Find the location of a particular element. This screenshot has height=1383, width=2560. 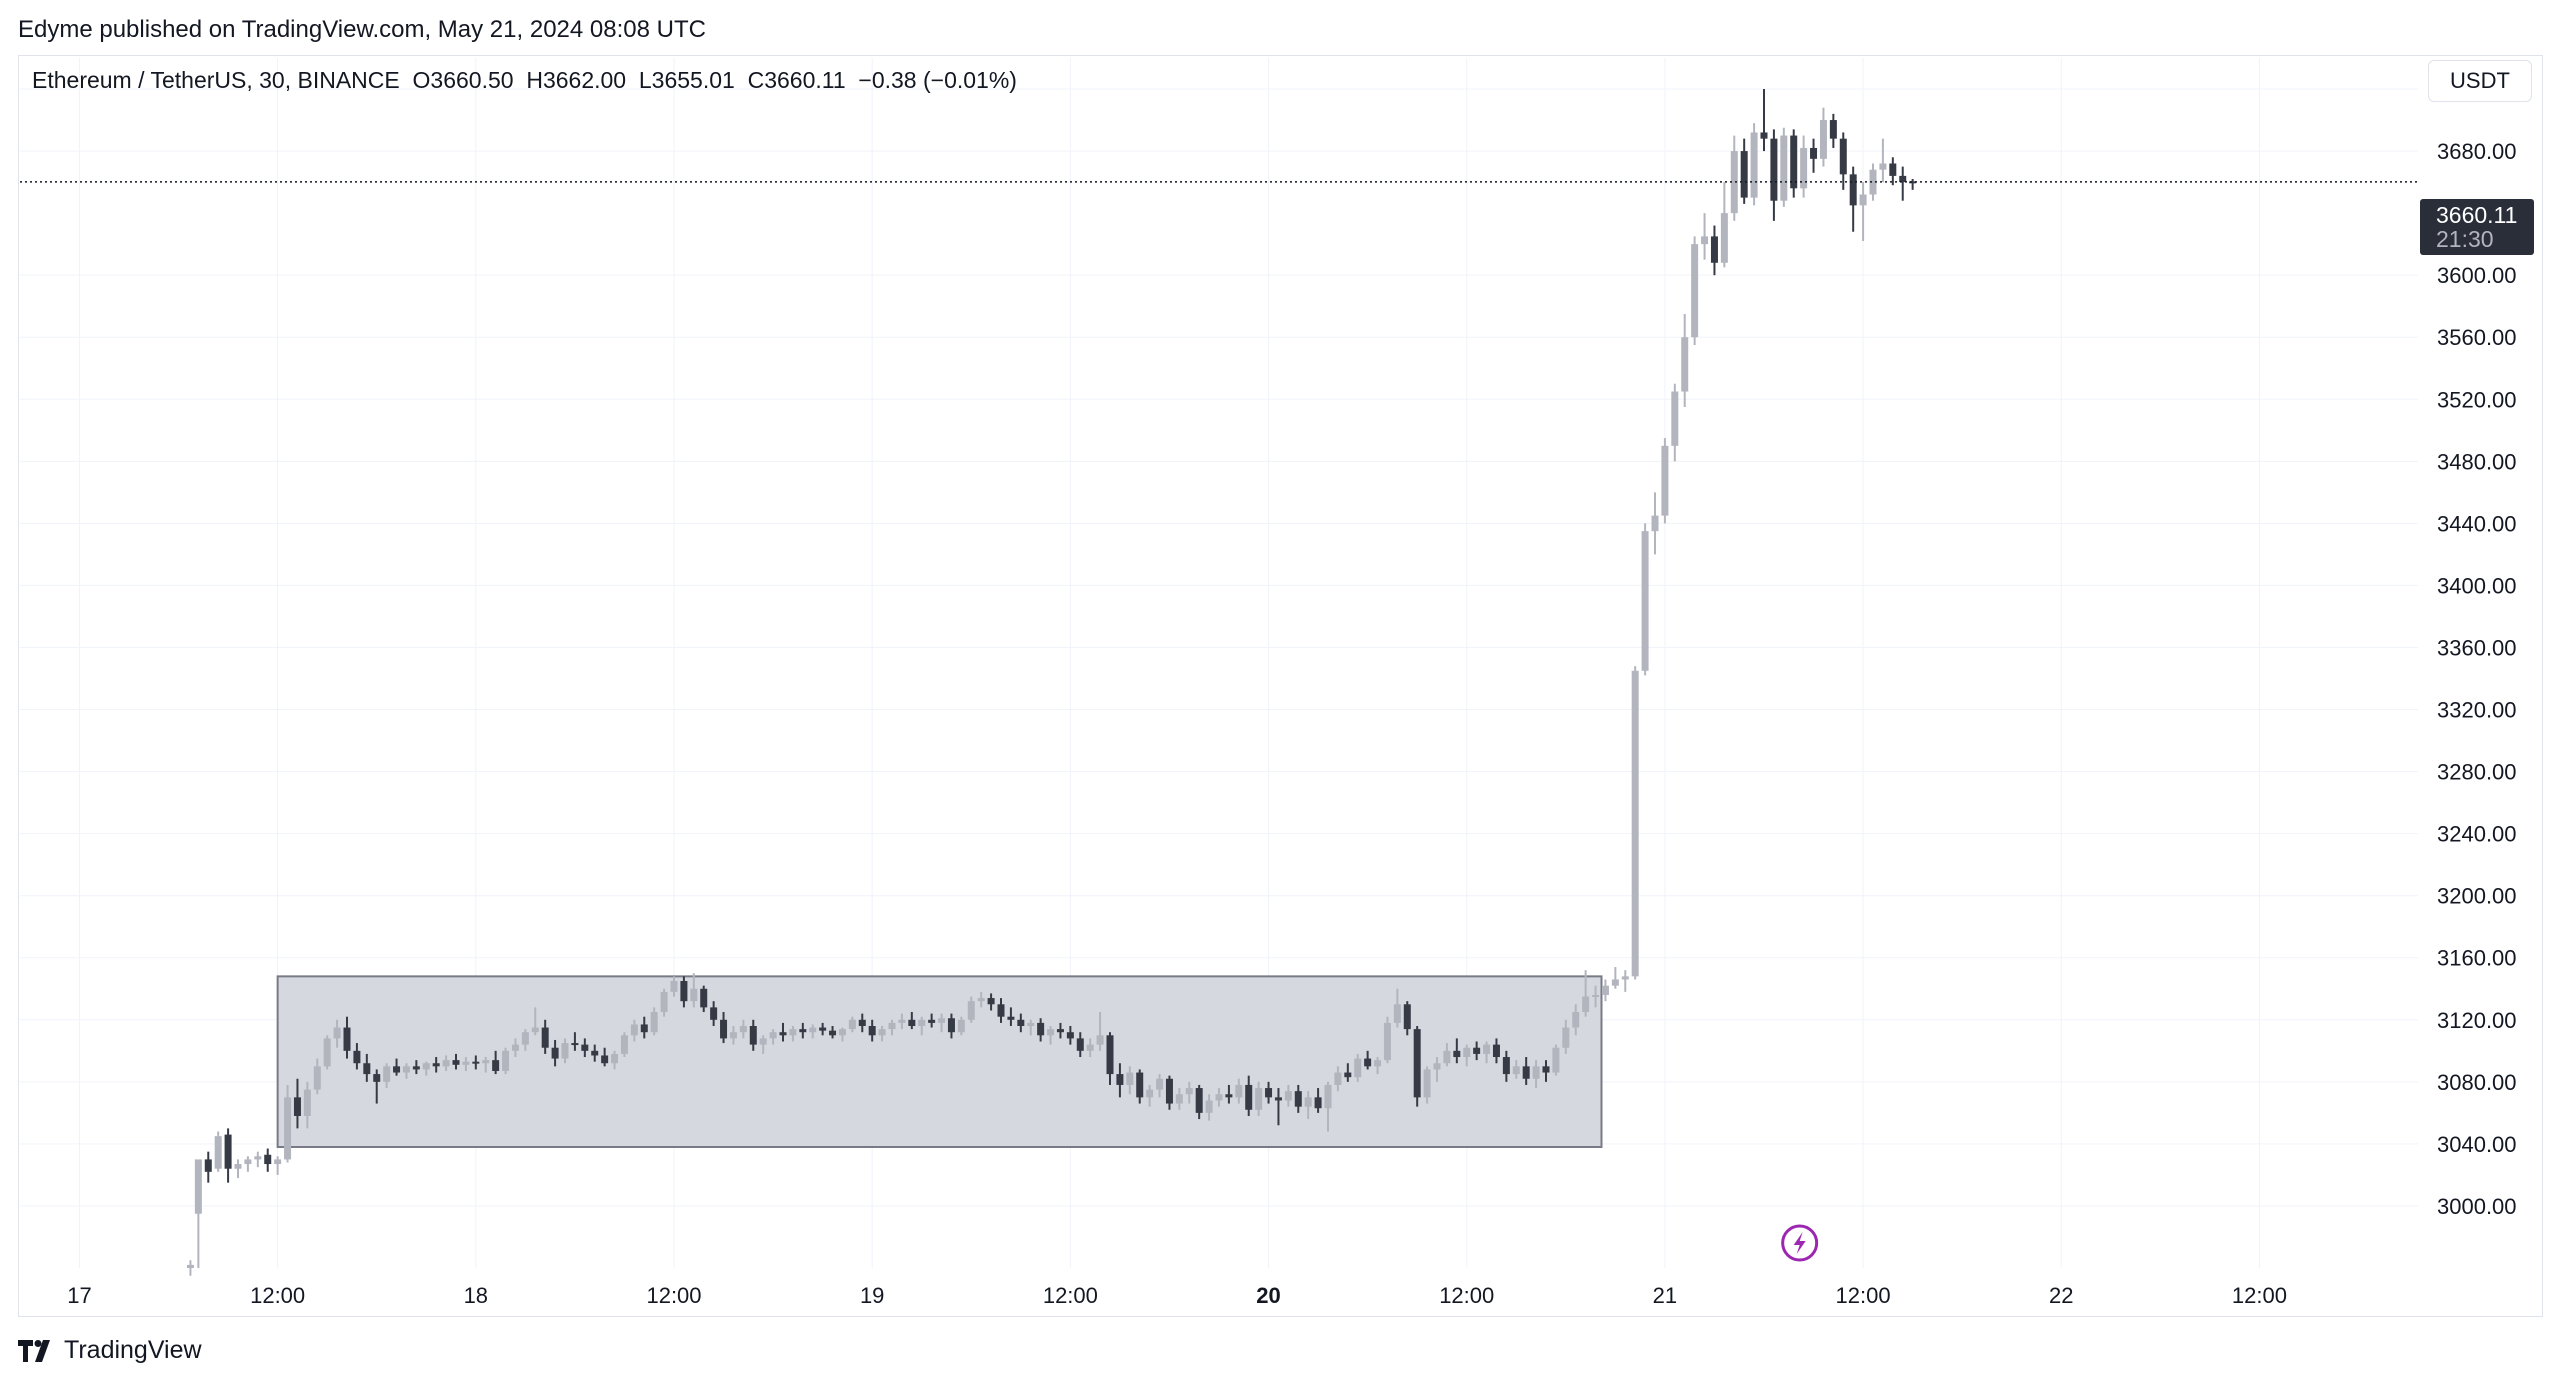

tradingview-logo: TradingView is located at coordinates (110, 1350).